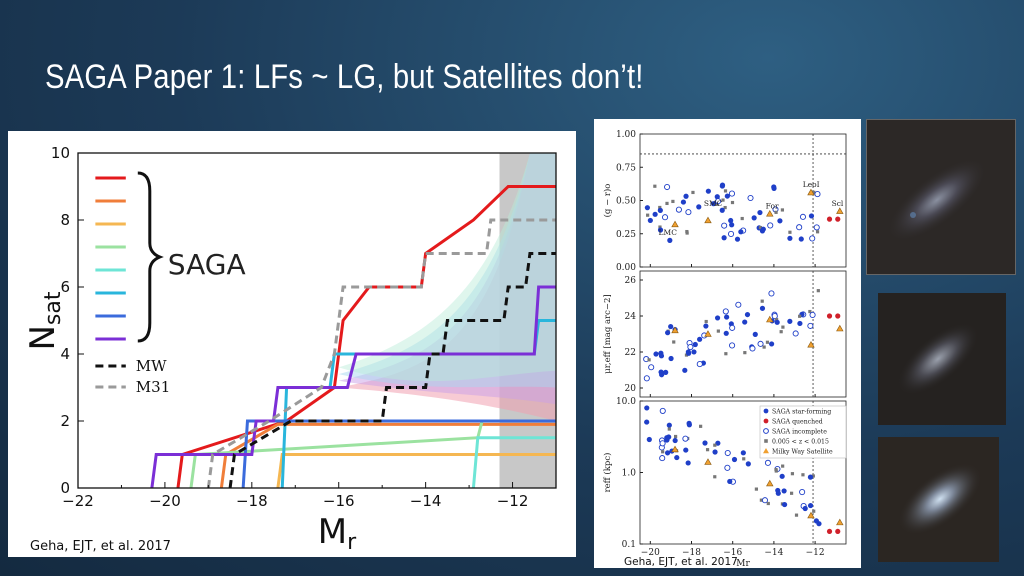 This screenshot has height=576, width=1024. I want to click on legend-label: Milky Way Satellite, so click(802, 452).